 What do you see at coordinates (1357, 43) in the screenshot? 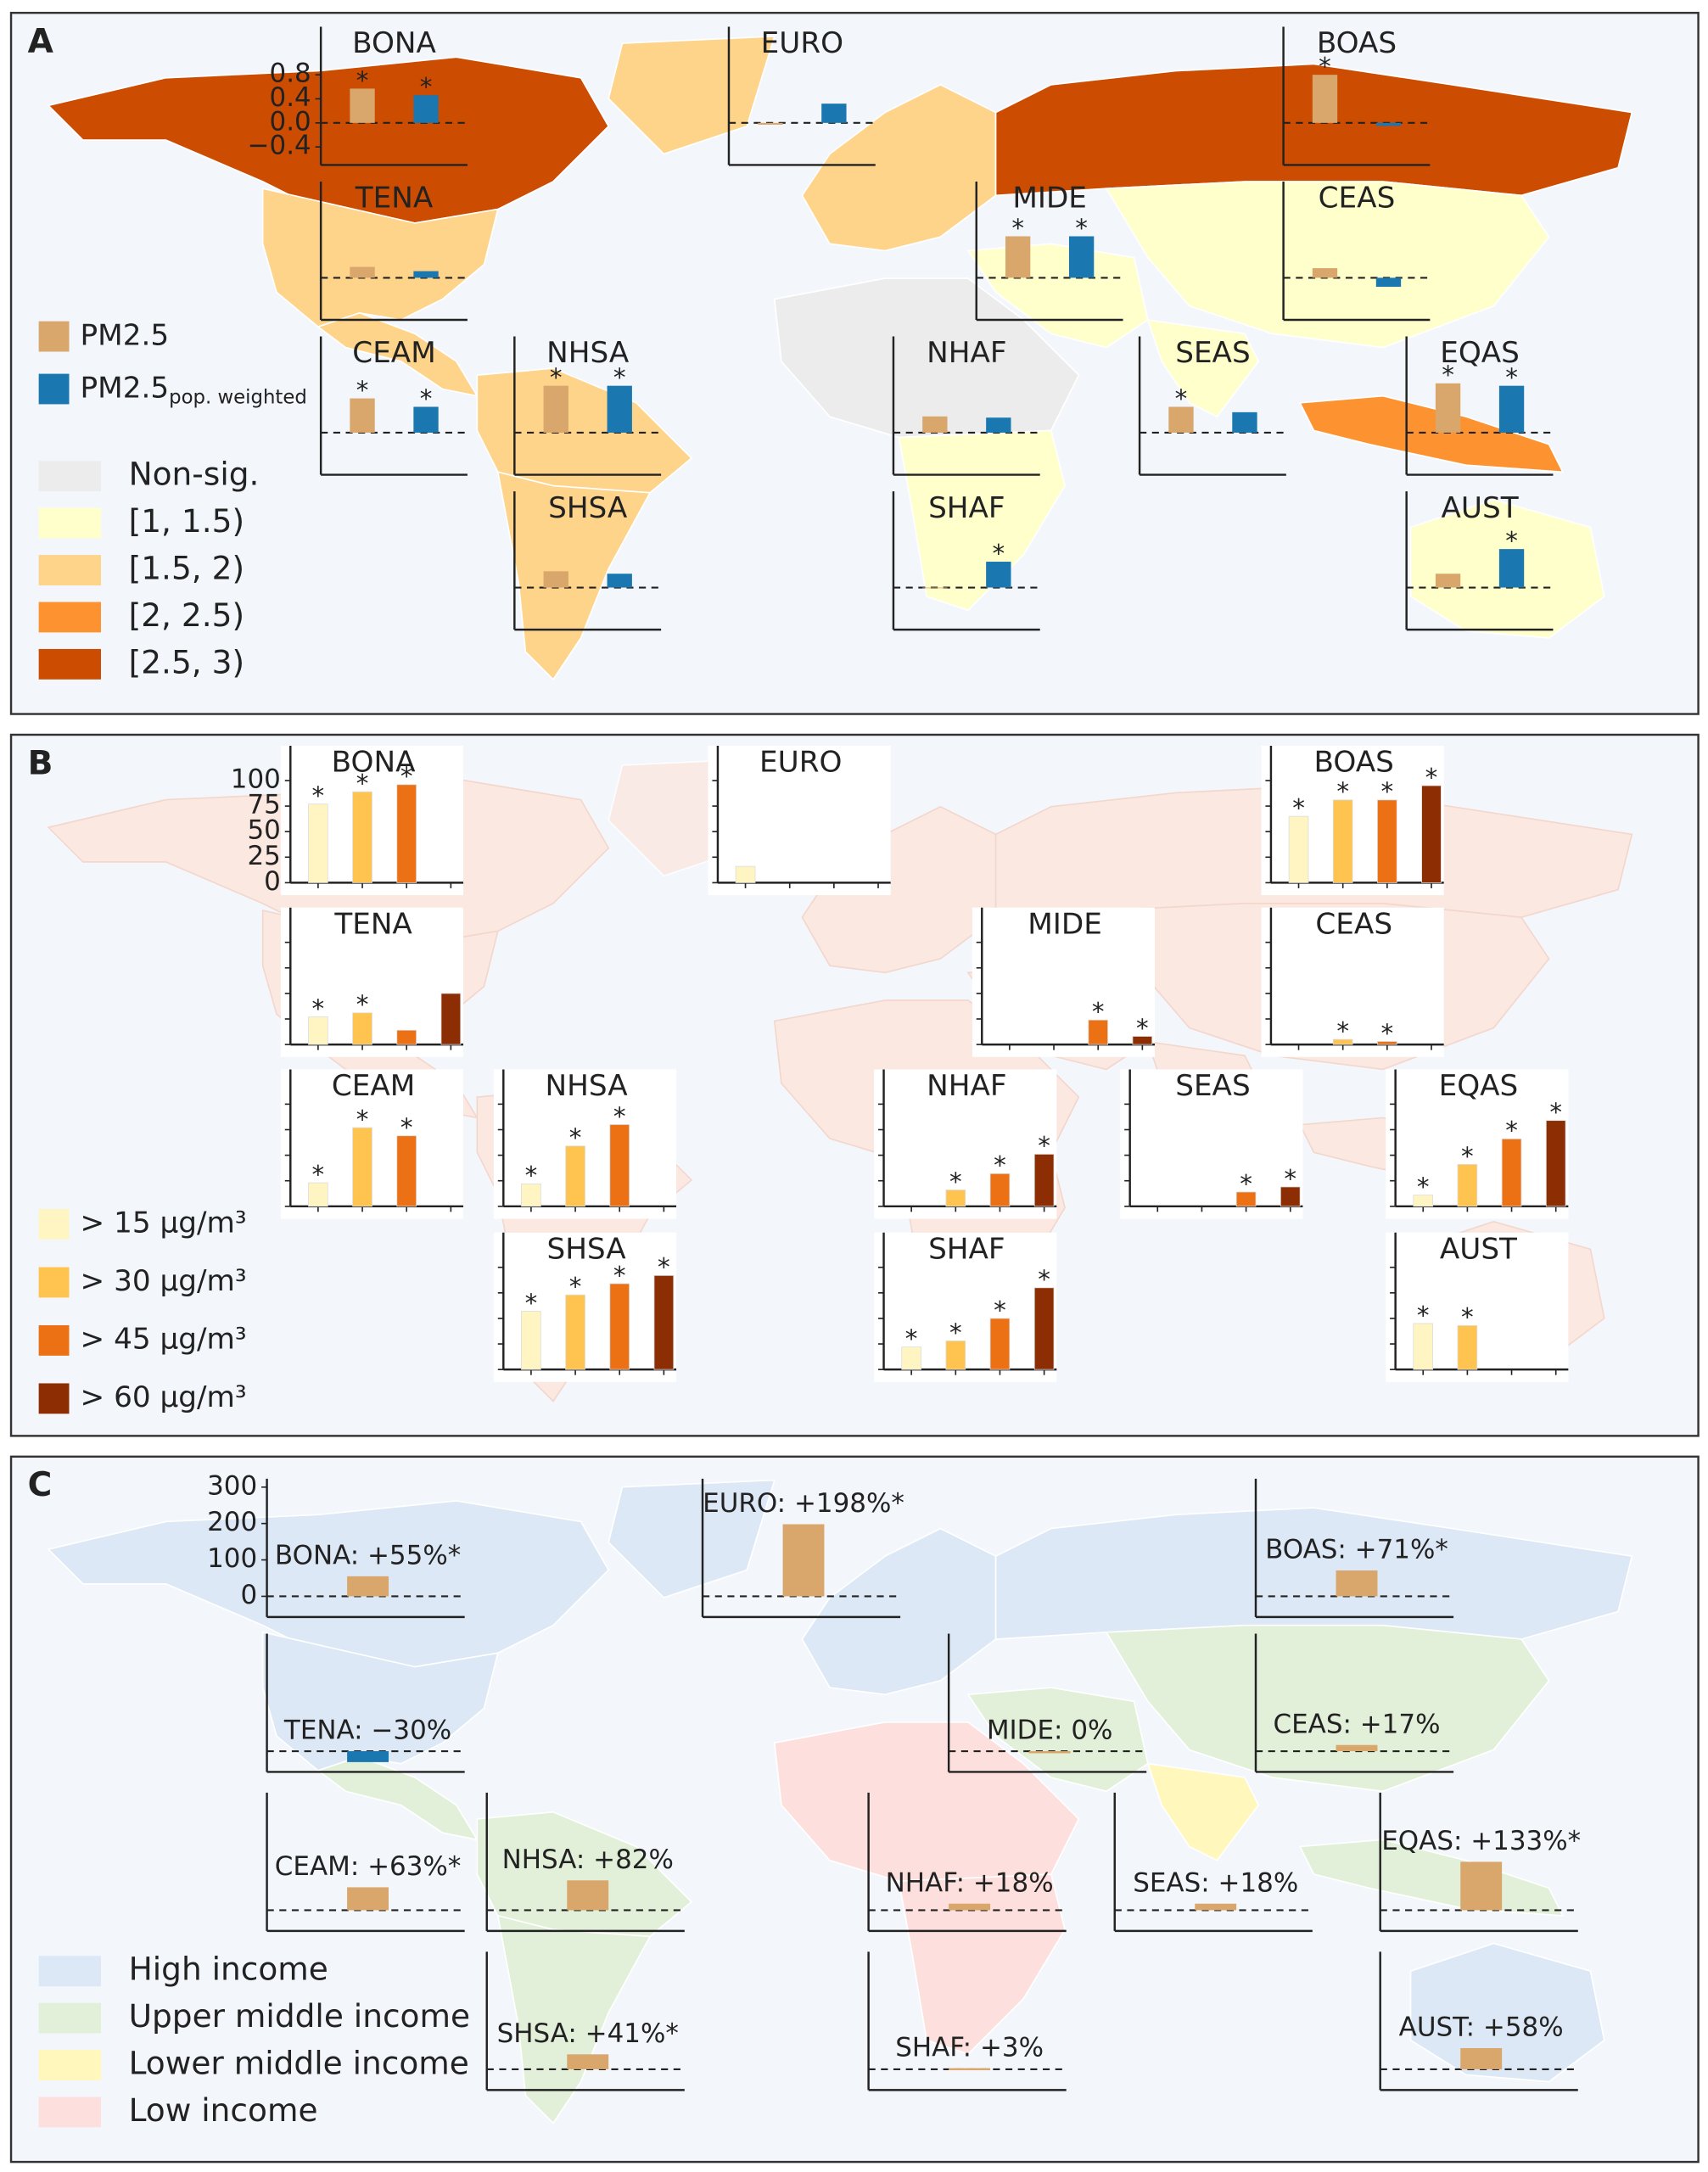
I see `inset-title: BOAS` at bounding box center [1357, 43].